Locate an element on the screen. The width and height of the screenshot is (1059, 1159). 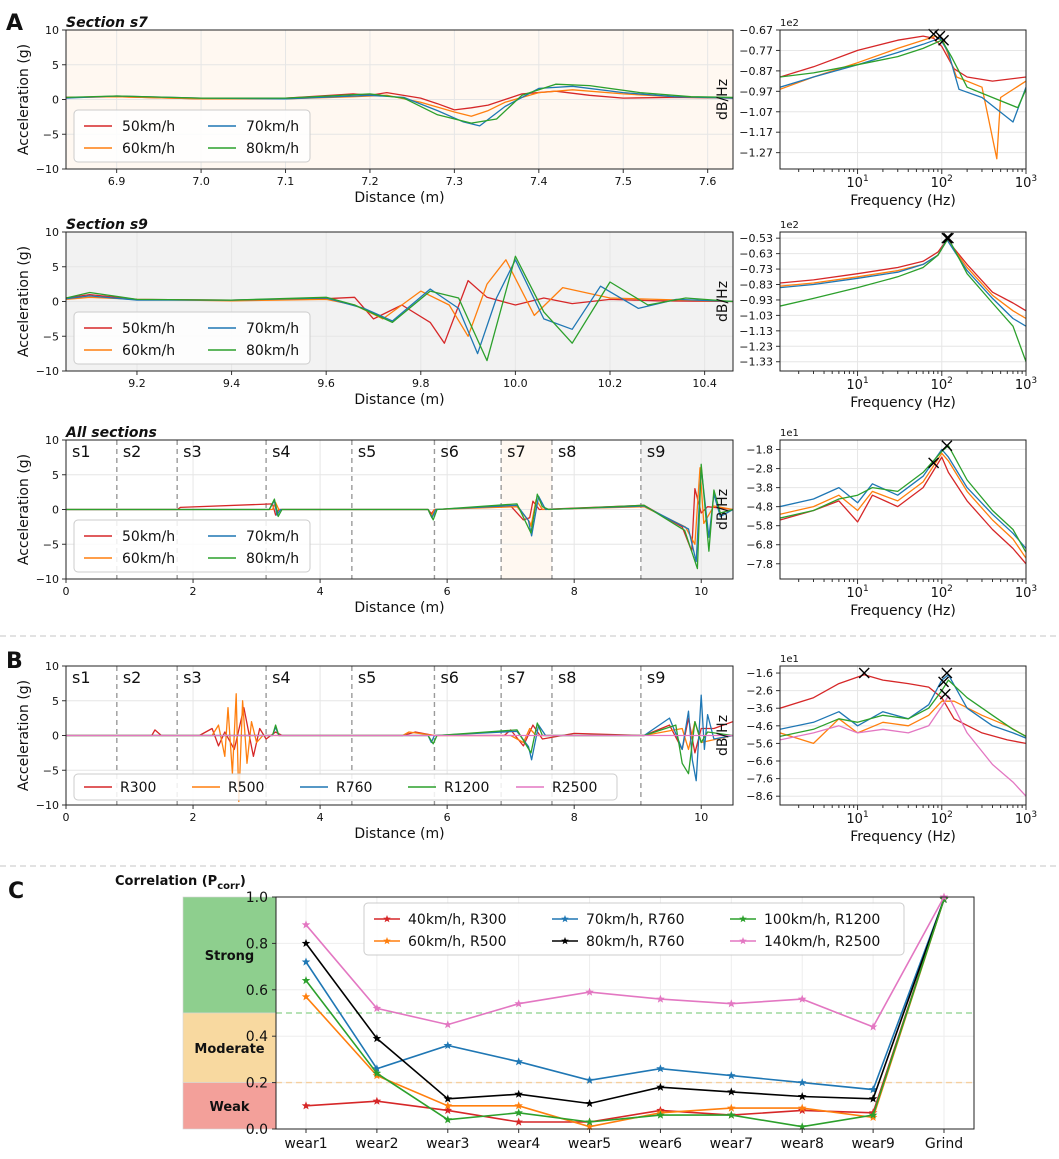
all-psd-ytick-label: −6.8 is located at coordinates (759, 545).